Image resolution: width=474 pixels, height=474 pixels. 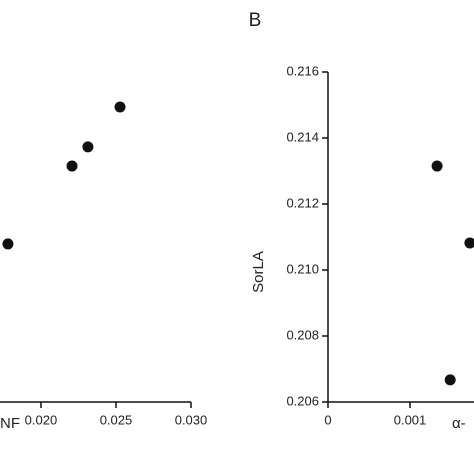 What do you see at coordinates (255, 20) in the screenshot?
I see `panel-label: B` at bounding box center [255, 20].